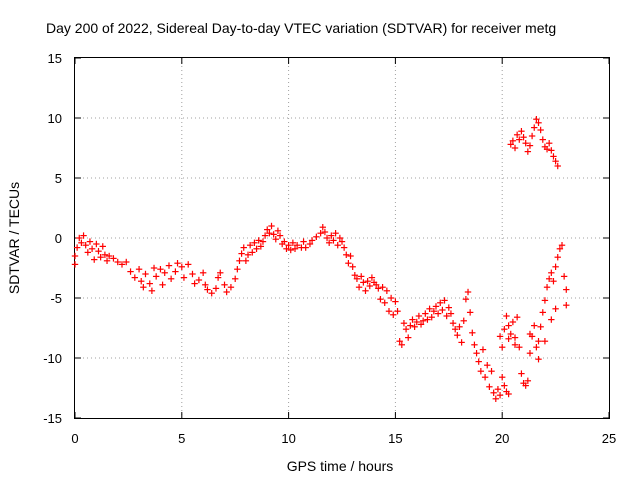  I want to click on y-tick-label: -15, so click(52, 418).